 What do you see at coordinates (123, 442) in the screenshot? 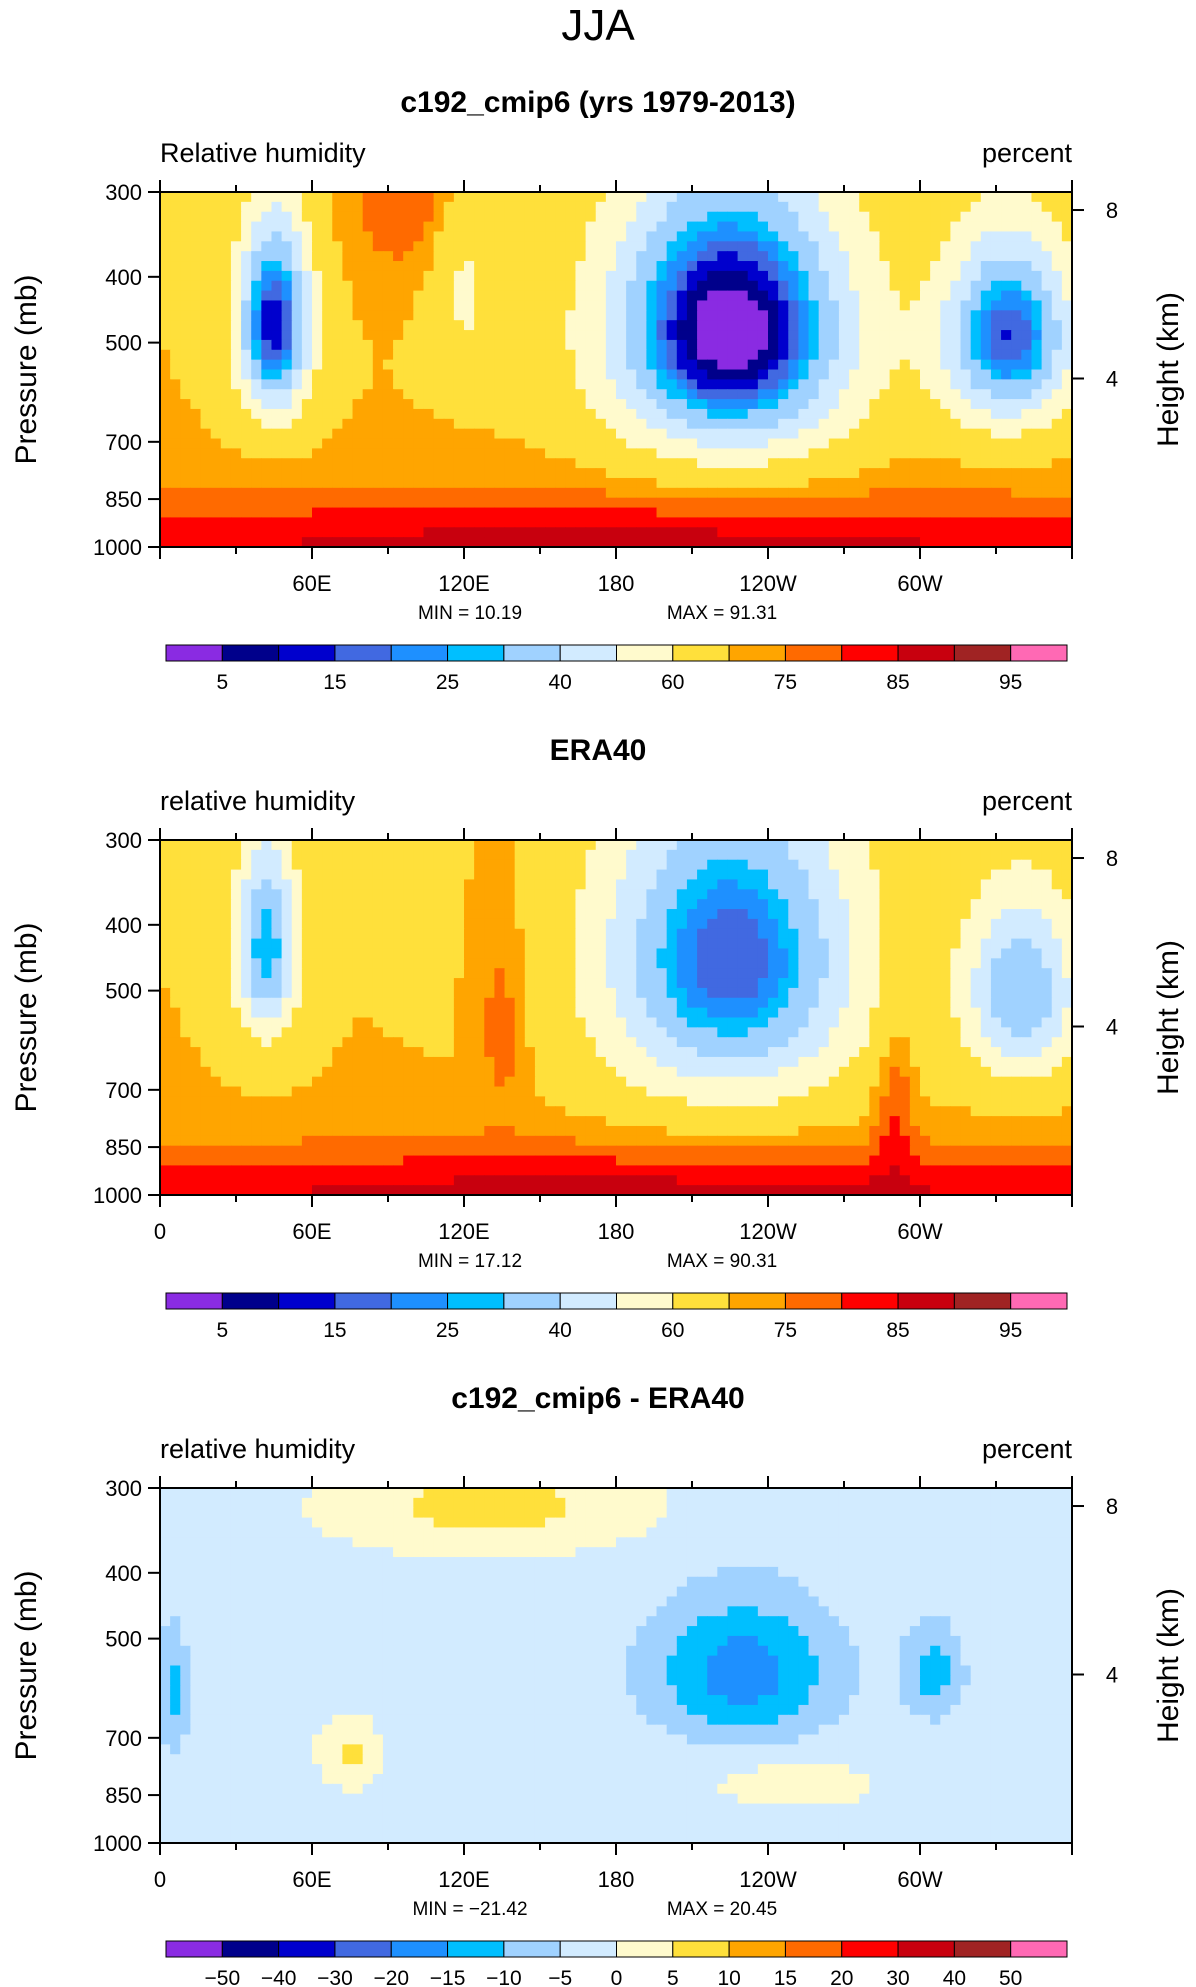
I see `y-tick-label: 700` at bounding box center [123, 442].